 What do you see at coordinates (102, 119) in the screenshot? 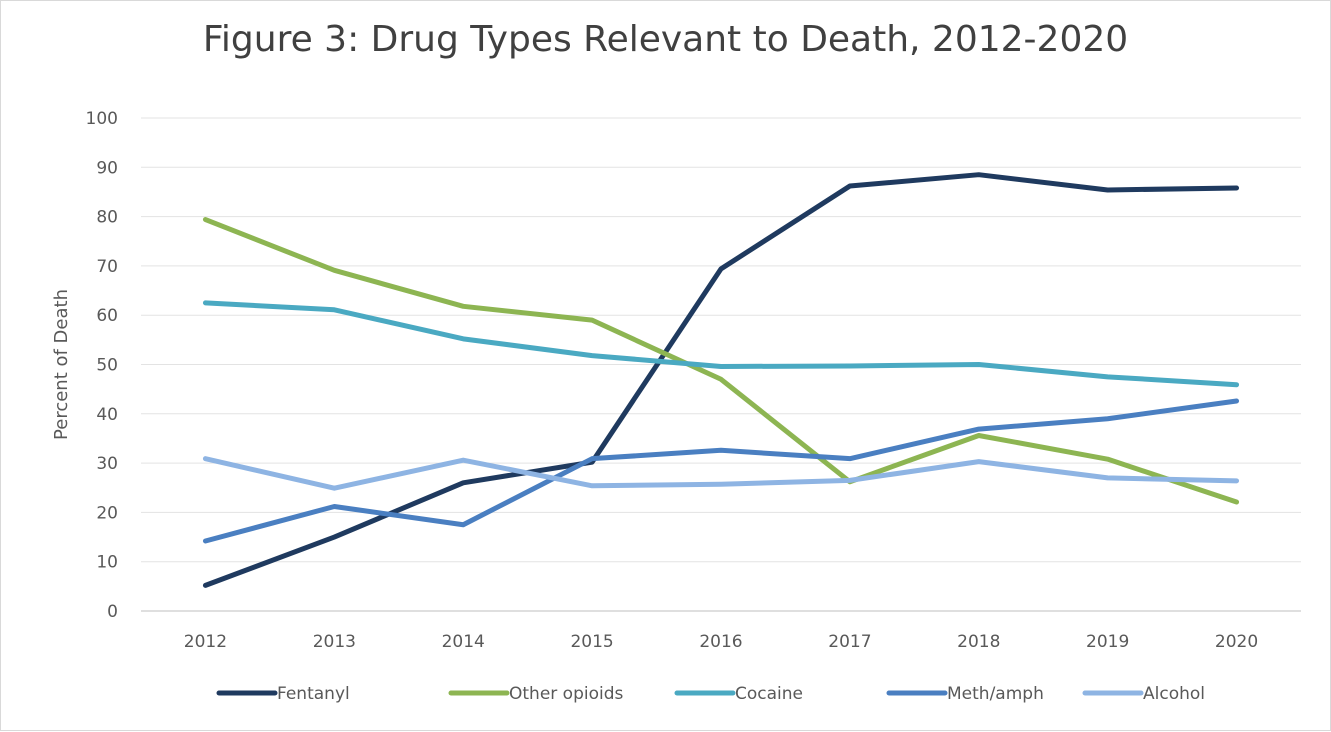
I see `y-tick-label: 100` at bounding box center [102, 119].